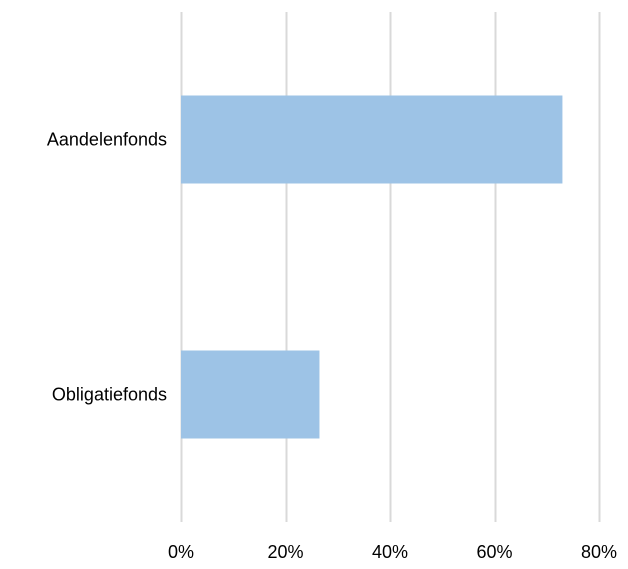 Image resolution: width=628 pixels, height=569 pixels. I want to click on bar-aandelenfonds, so click(372, 139).